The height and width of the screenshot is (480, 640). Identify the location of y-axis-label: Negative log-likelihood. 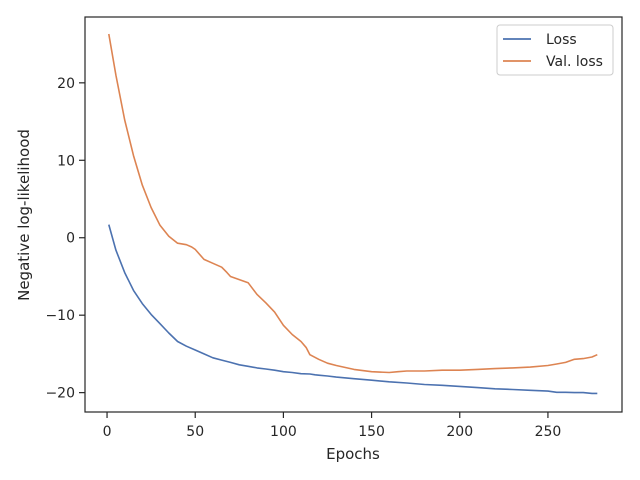
(24, 215).